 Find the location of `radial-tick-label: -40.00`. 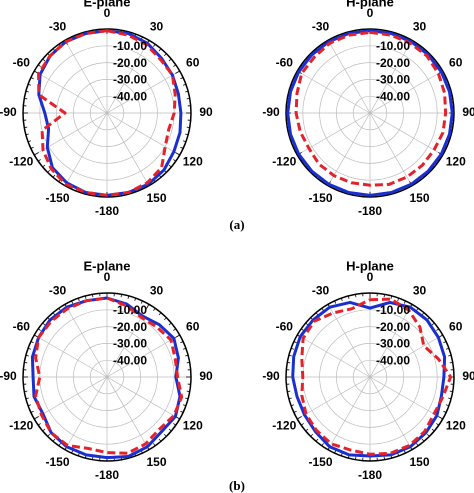

radial-tick-label: -40.00 is located at coordinates (130, 96).